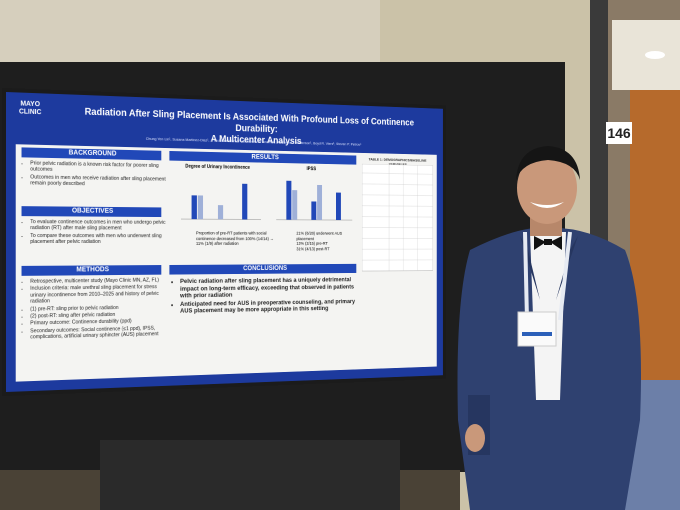 This screenshot has height=510, width=680. Describe the element at coordinates (619, 133) in the screenshot. I see `booth-sign: 146` at that location.